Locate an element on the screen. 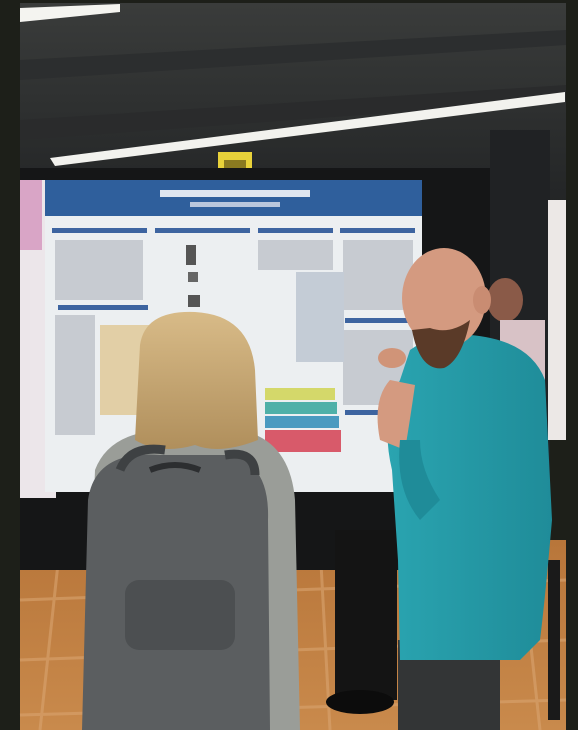 This screenshot has width=578, height=730. man-sleeve is located at coordinates (419, 480).